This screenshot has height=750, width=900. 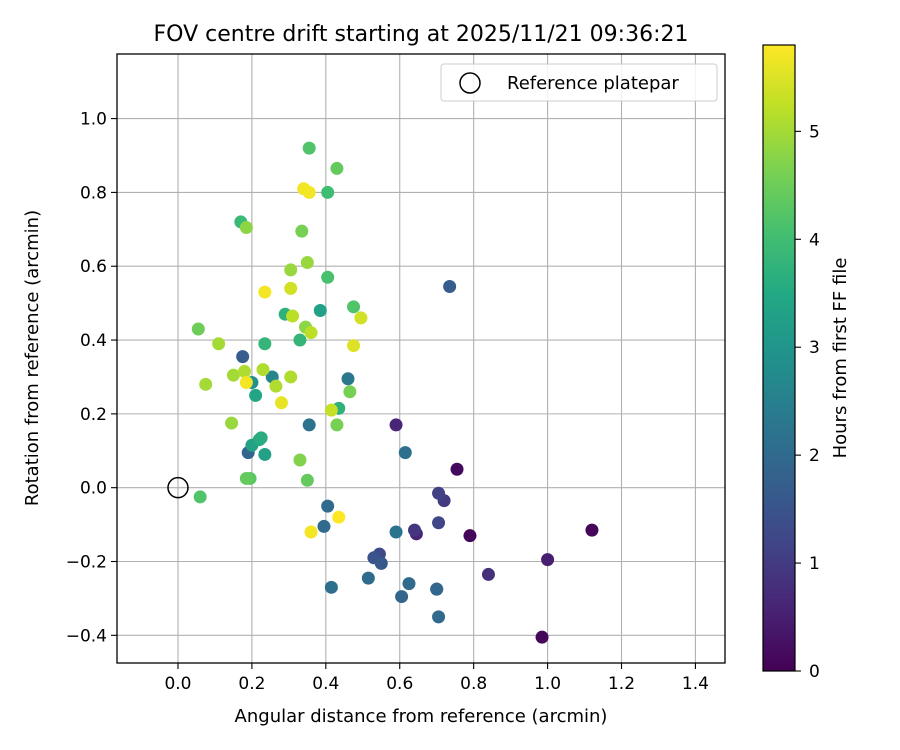 What do you see at coordinates (93, 341) in the screenshot?
I see `y-tick-label: 0.4` at bounding box center [93, 341].